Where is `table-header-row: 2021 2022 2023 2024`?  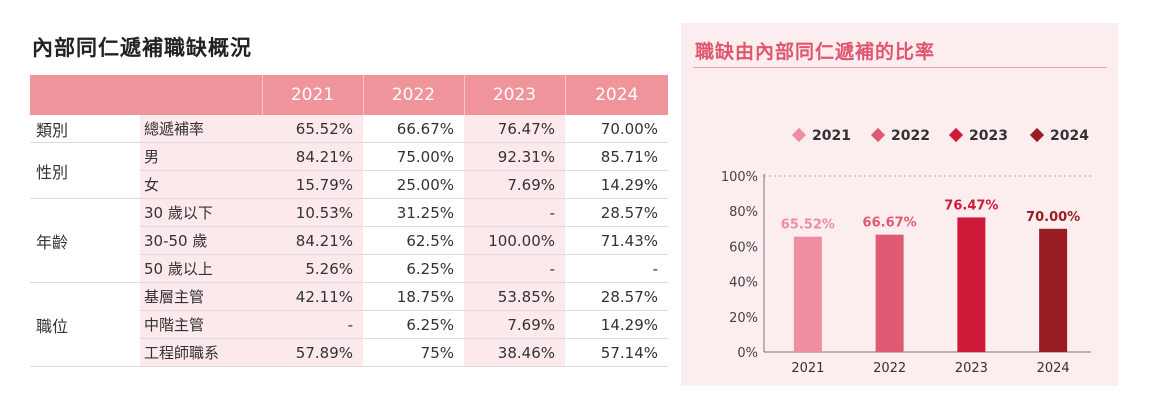 table-header-row: 2021 2022 2023 2024 is located at coordinates (349, 95).